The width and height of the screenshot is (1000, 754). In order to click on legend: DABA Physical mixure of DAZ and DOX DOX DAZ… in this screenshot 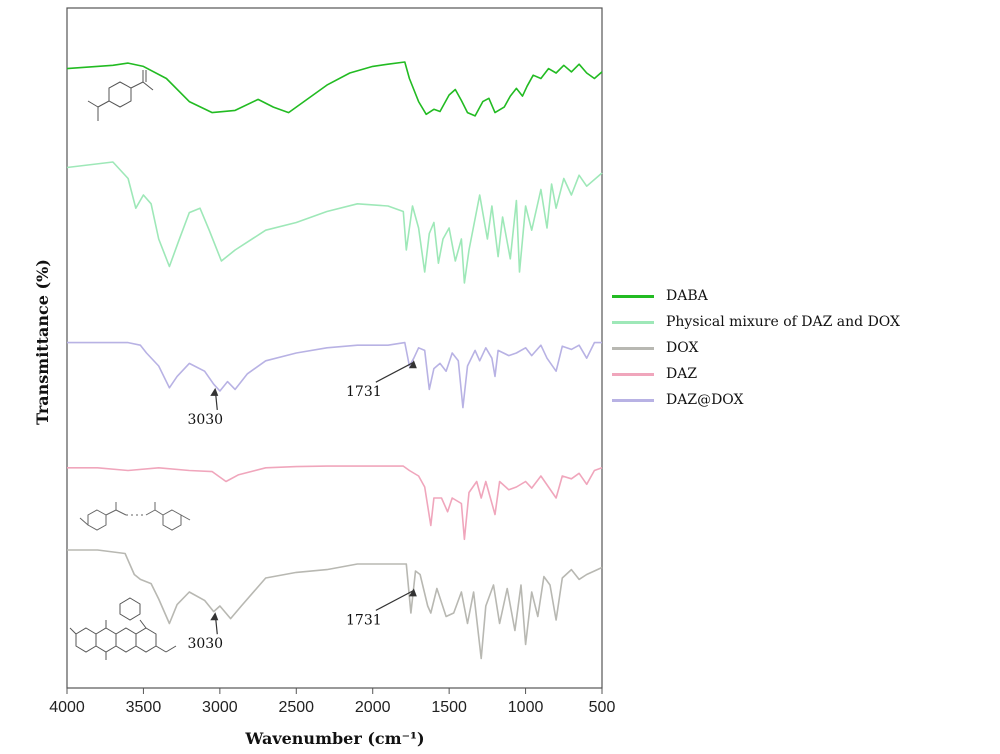, I will do `click(756, 348)`.